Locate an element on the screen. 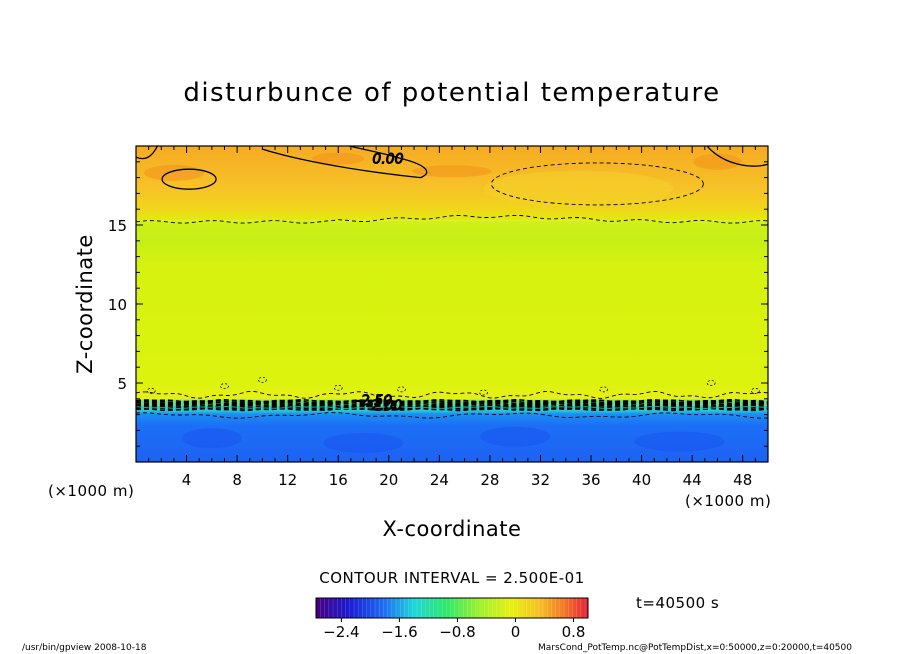 The width and height of the screenshot is (904, 654). footer-left: /usr/bin/gpview 2008-10-18 is located at coordinates (84, 648).